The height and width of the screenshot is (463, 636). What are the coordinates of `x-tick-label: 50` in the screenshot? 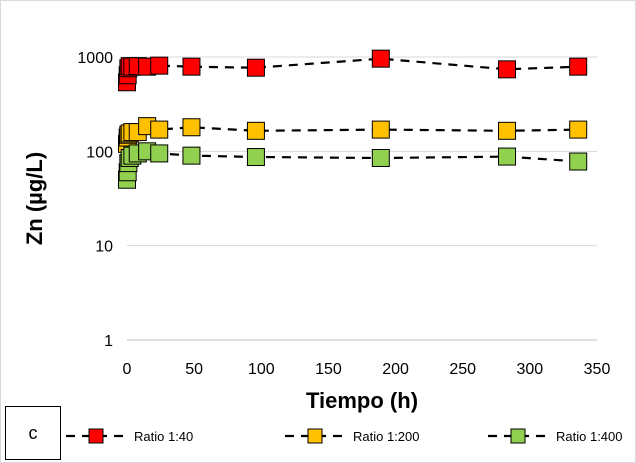 It's located at (194, 369).